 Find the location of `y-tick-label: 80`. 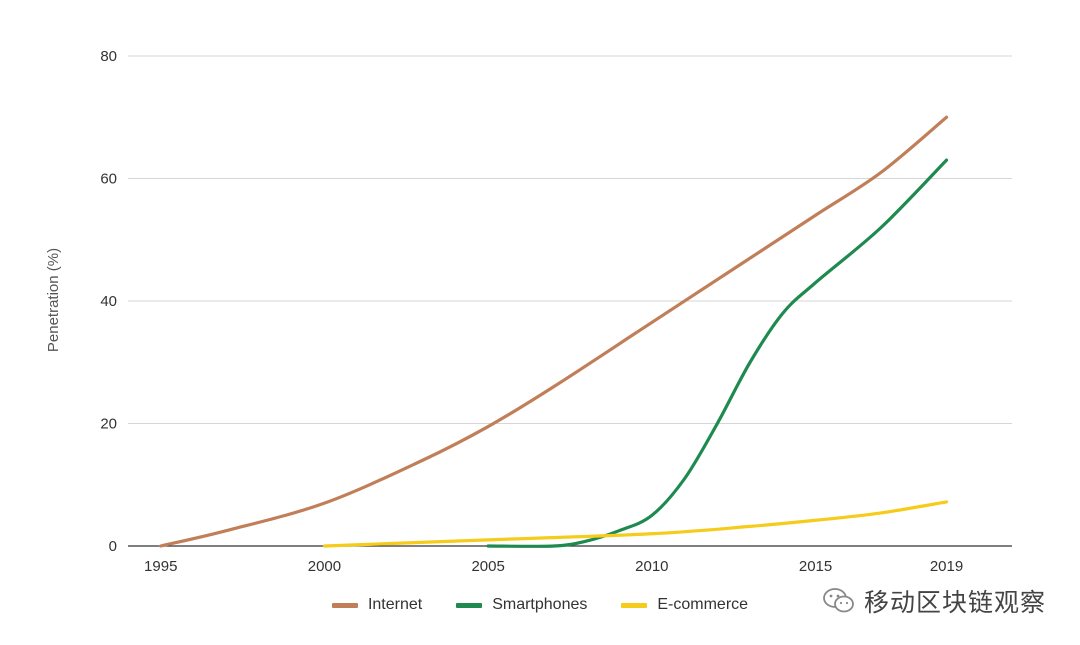

y-tick-label: 80 is located at coordinates (108, 56).